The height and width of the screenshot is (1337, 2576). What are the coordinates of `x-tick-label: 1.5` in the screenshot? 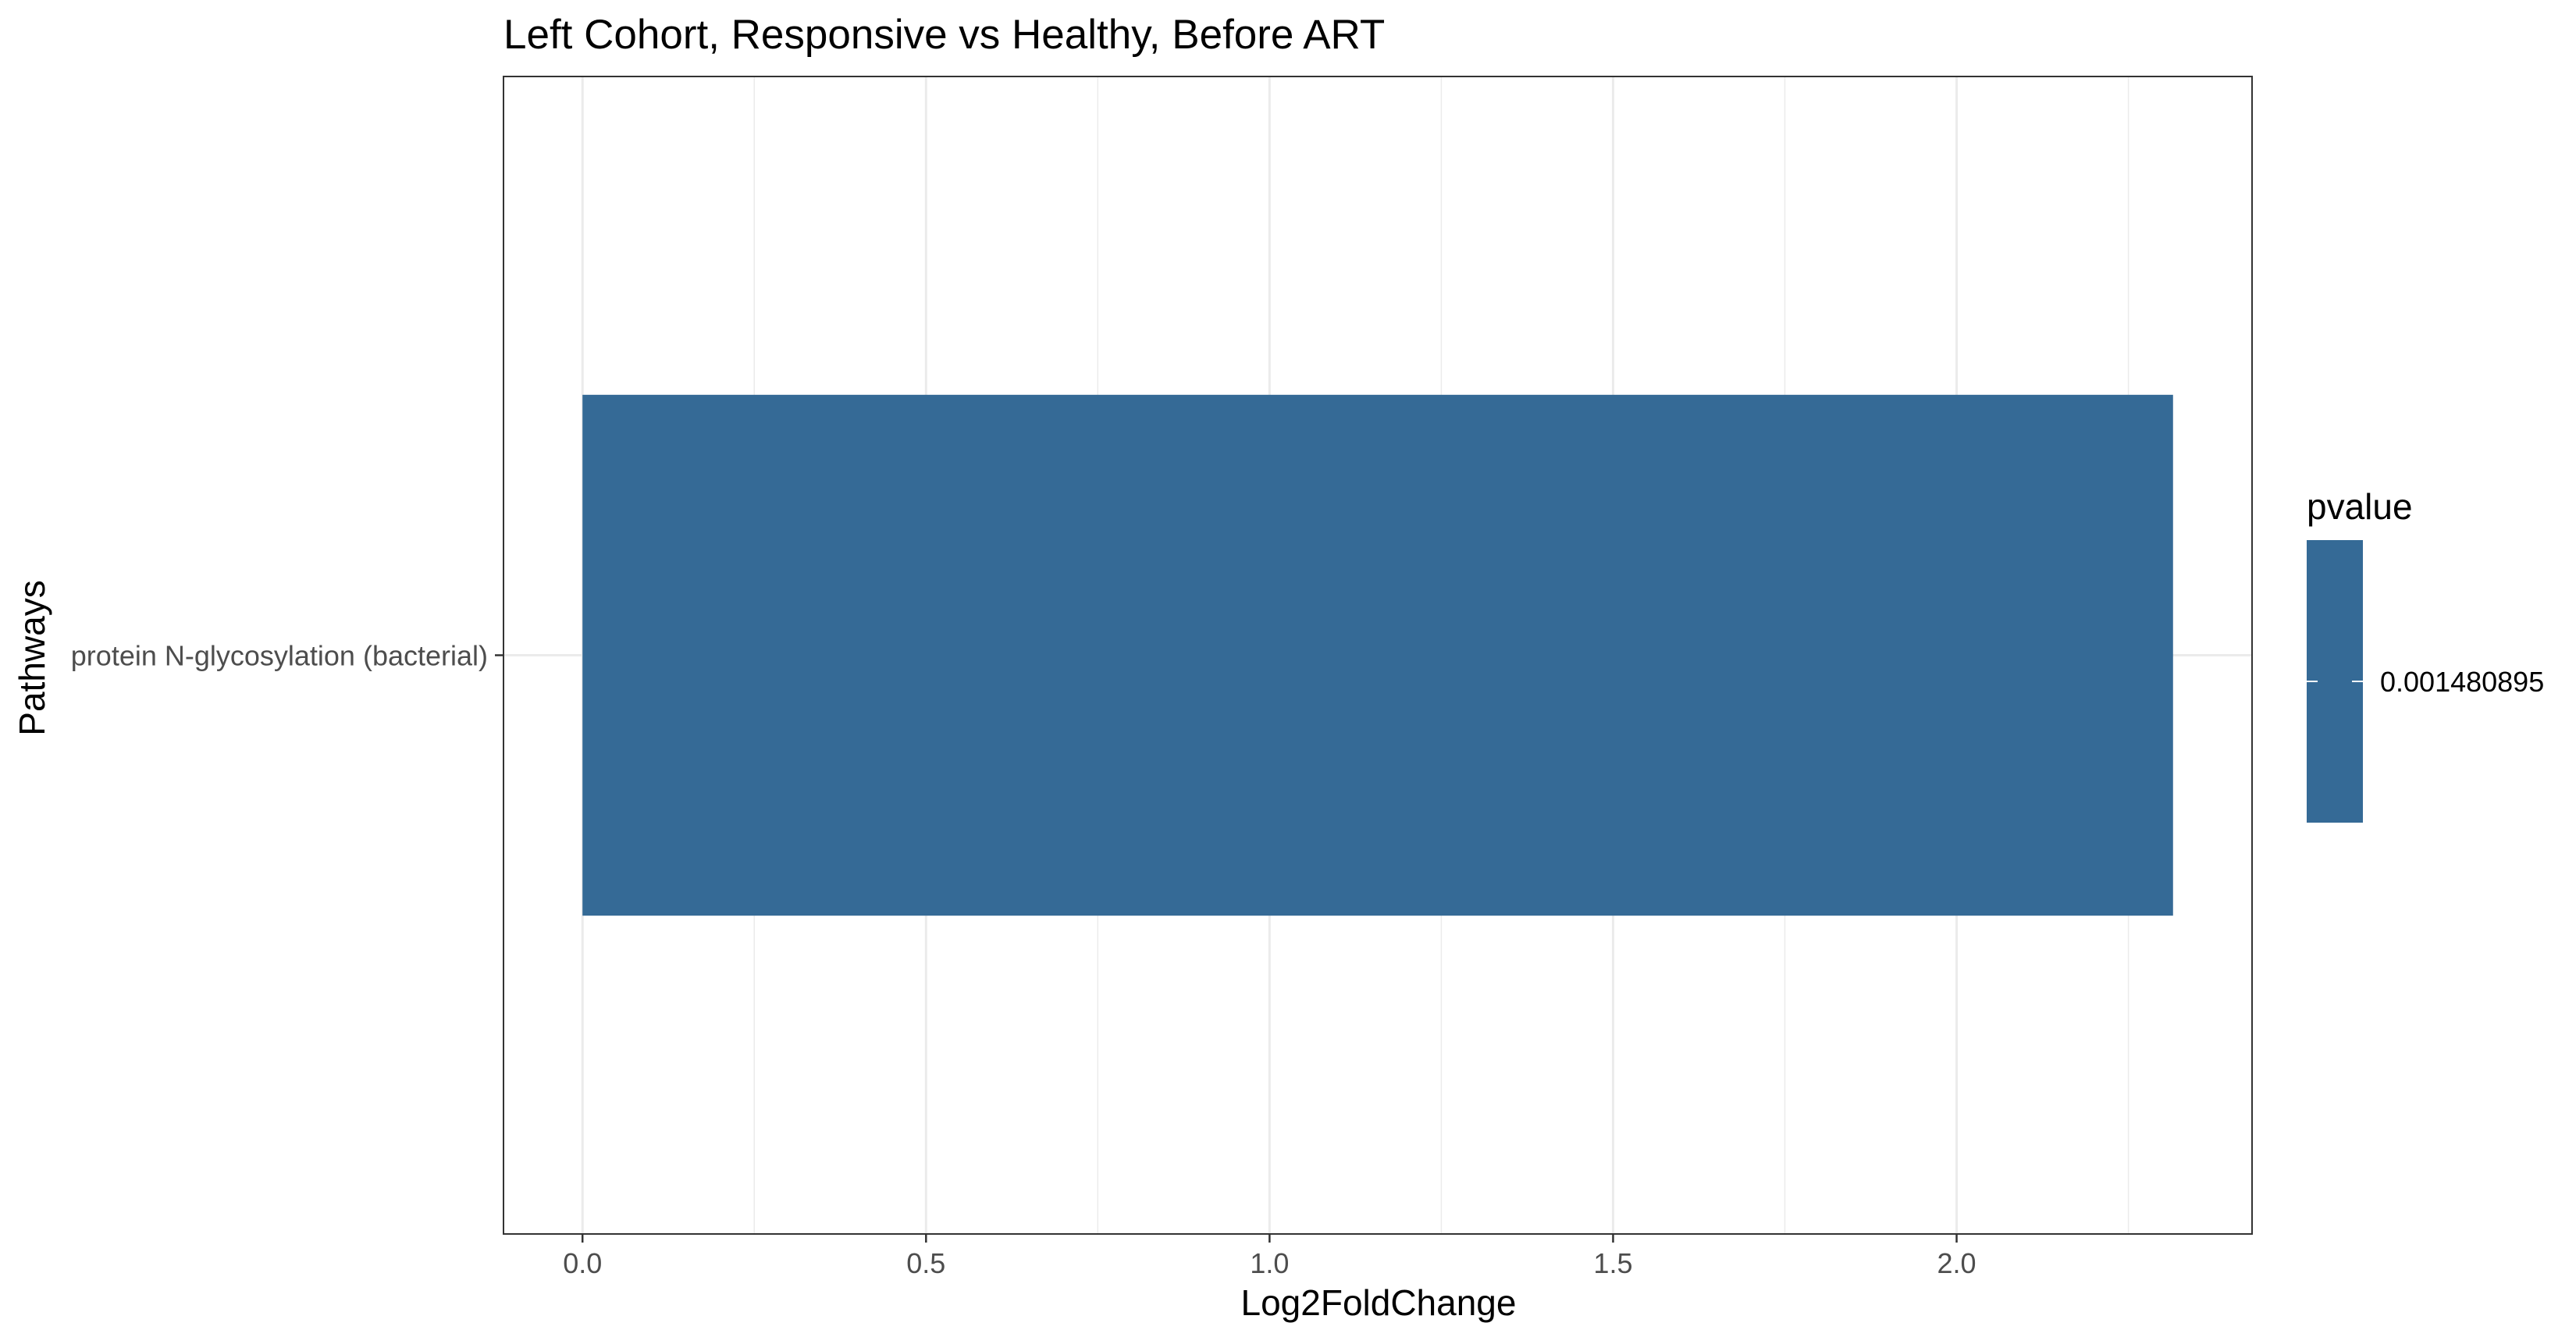 It's located at (1612, 1263).